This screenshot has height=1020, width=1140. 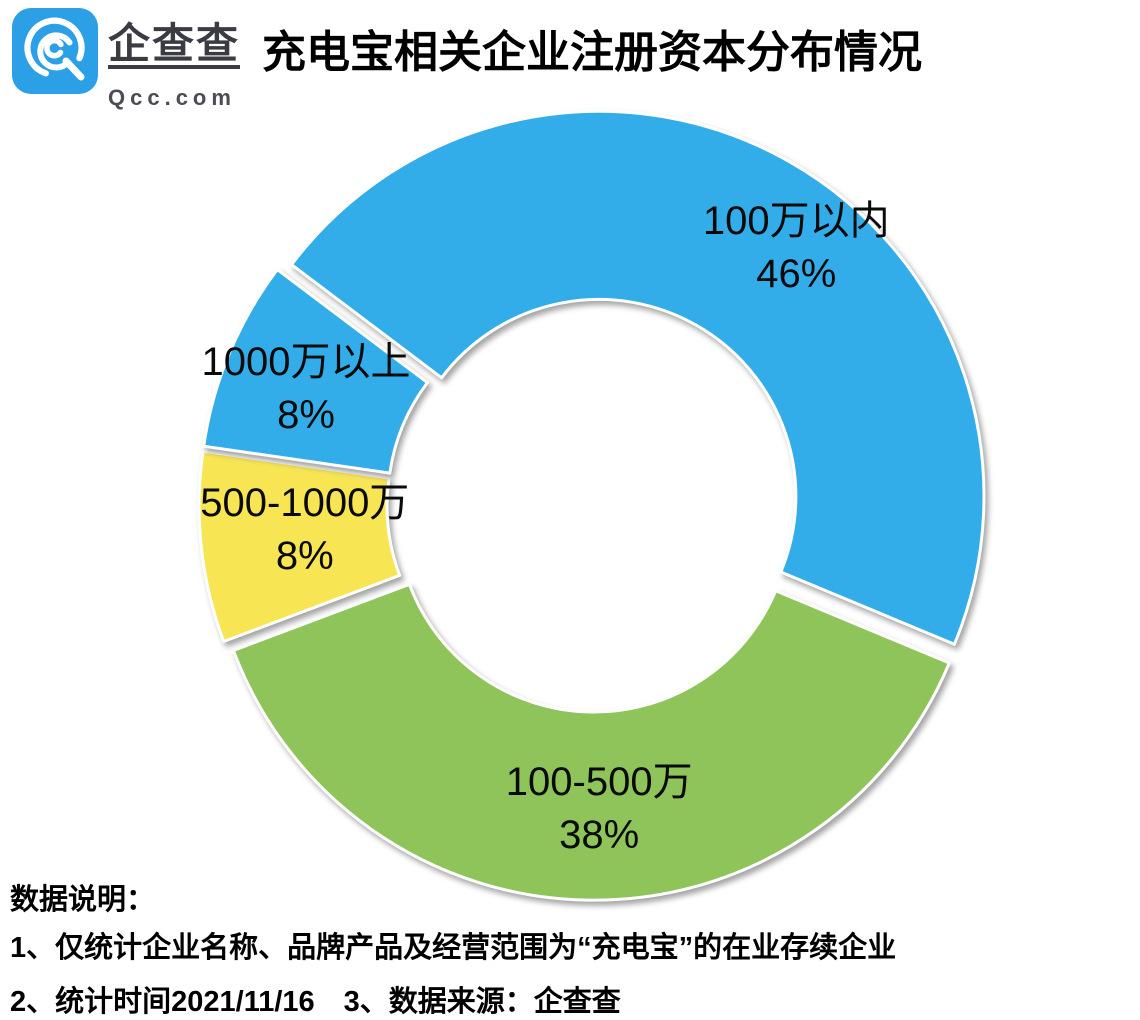 What do you see at coordinates (306, 362) in the screenshot?
I see `slice-label-over-1000w: 1000万以上` at bounding box center [306, 362].